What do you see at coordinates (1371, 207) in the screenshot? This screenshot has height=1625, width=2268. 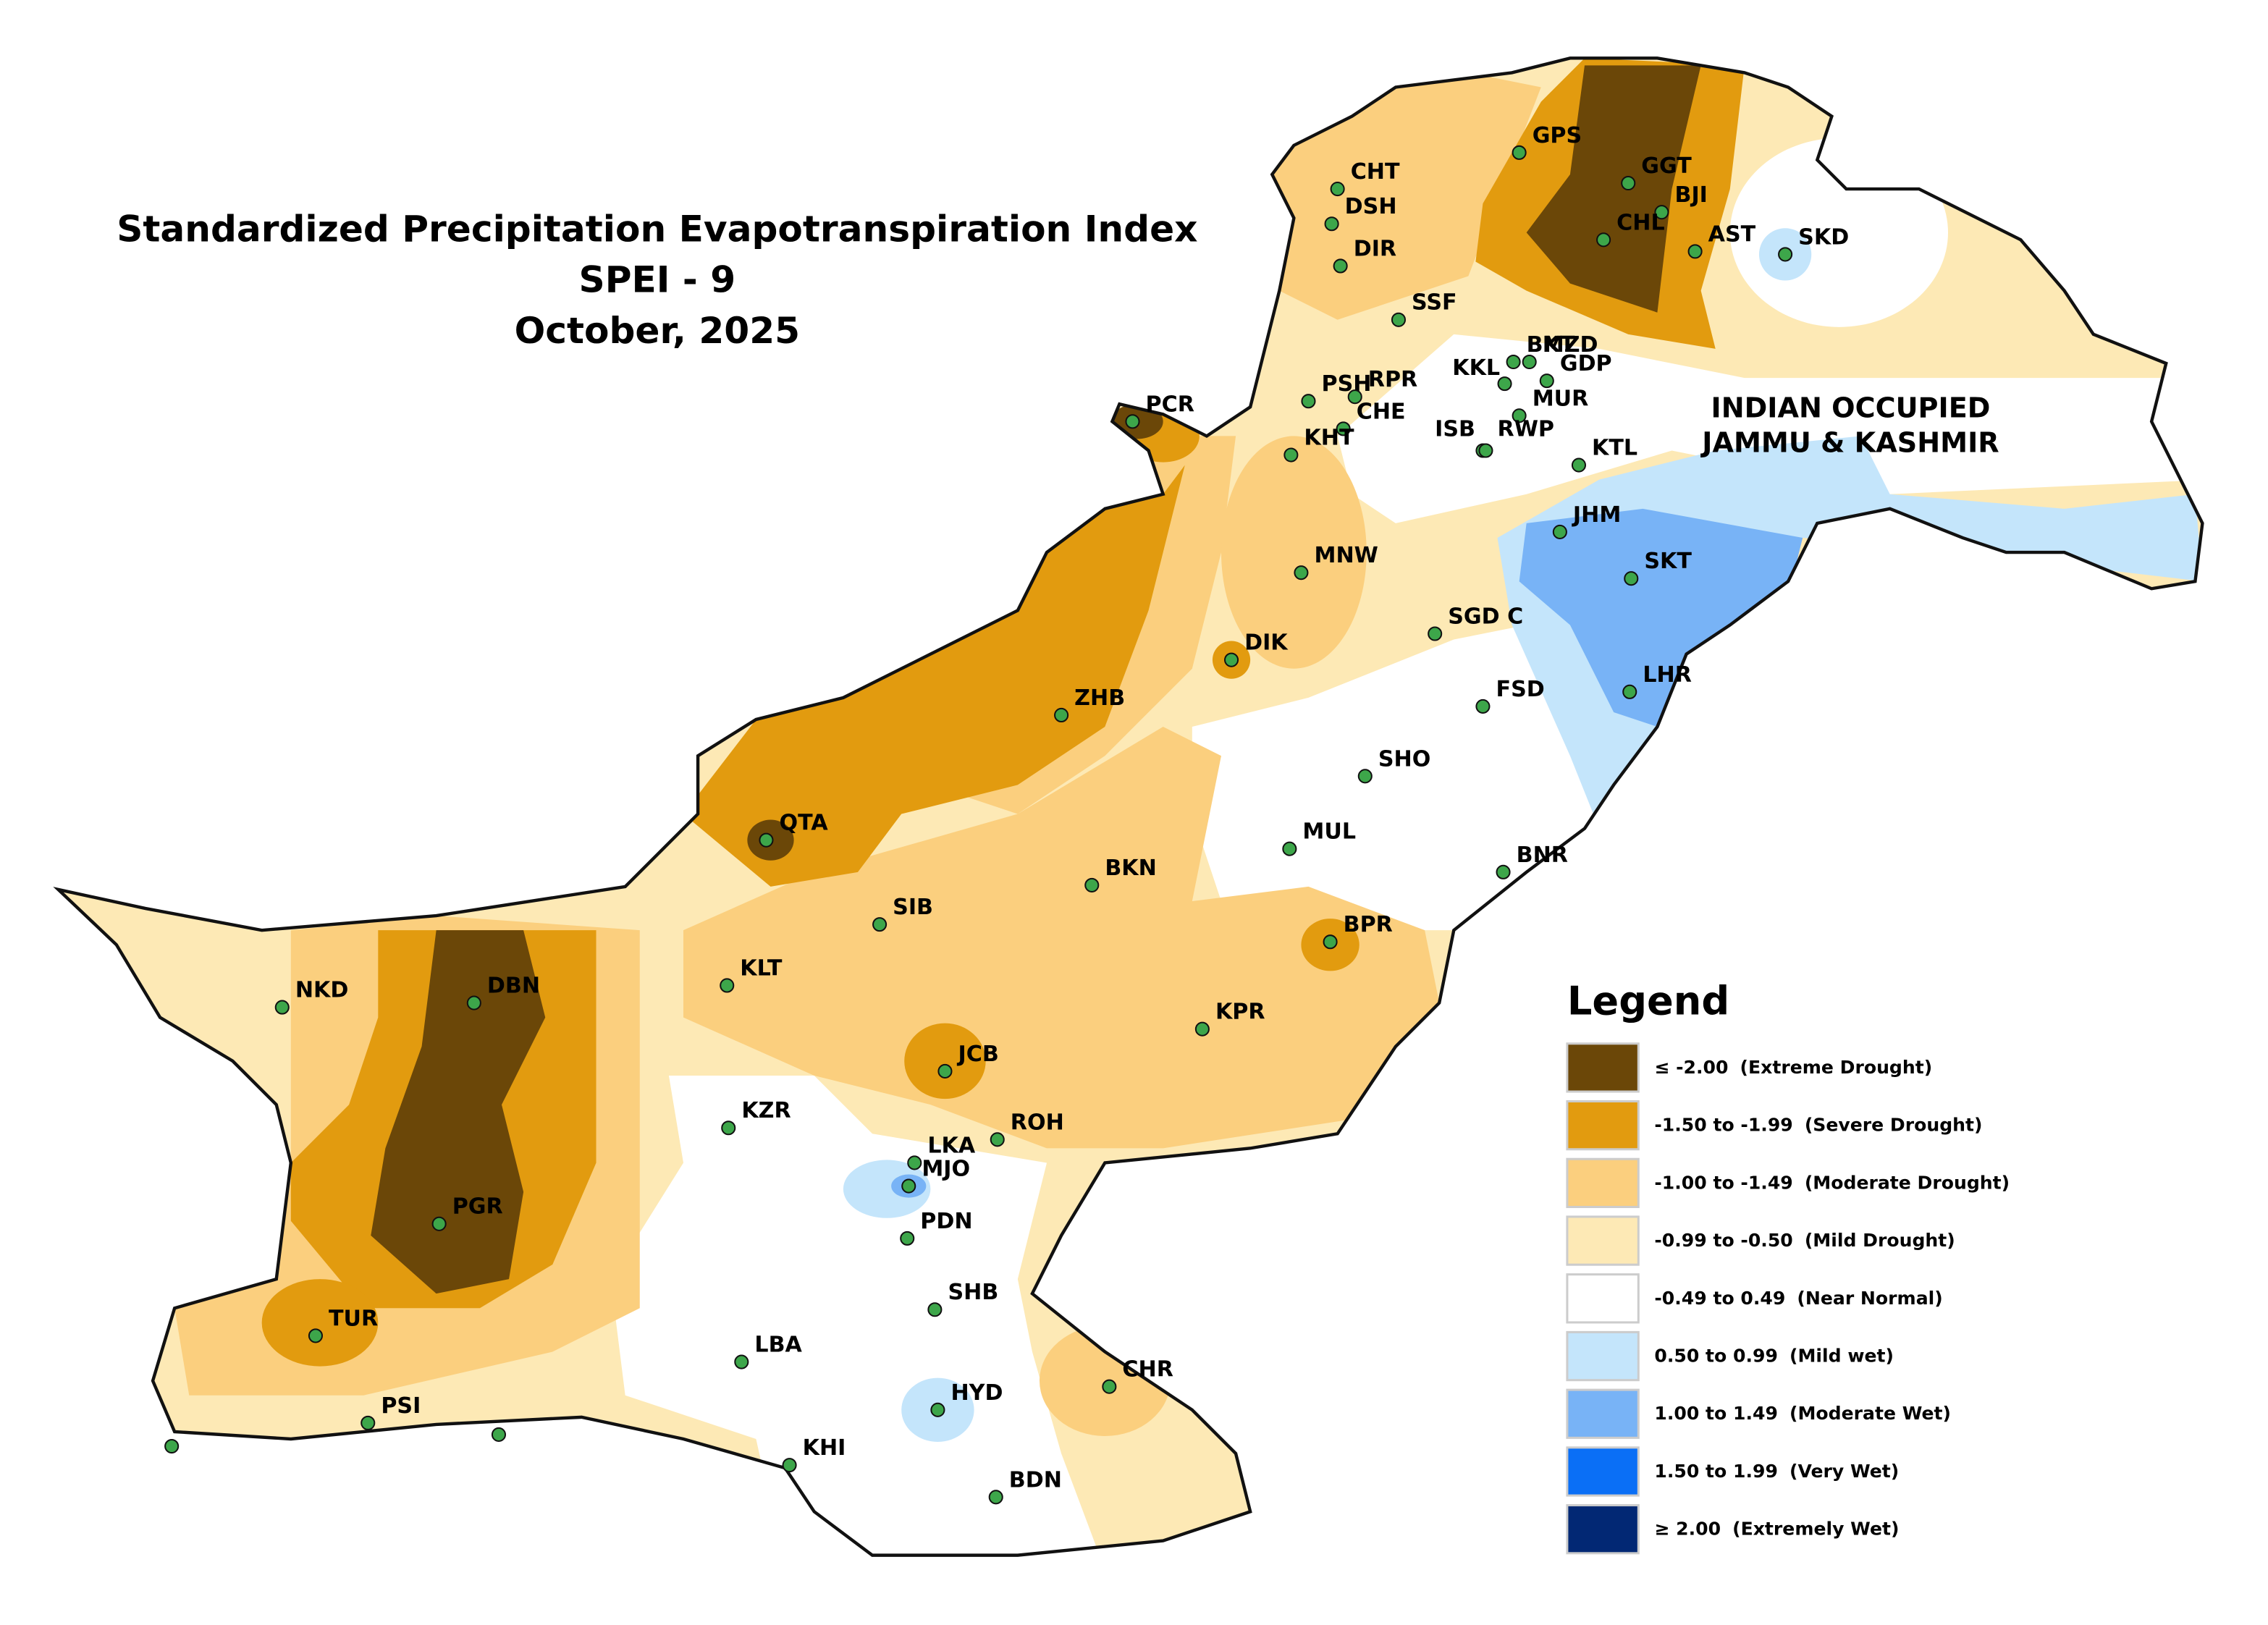 I see `station-label: DSH` at bounding box center [1371, 207].